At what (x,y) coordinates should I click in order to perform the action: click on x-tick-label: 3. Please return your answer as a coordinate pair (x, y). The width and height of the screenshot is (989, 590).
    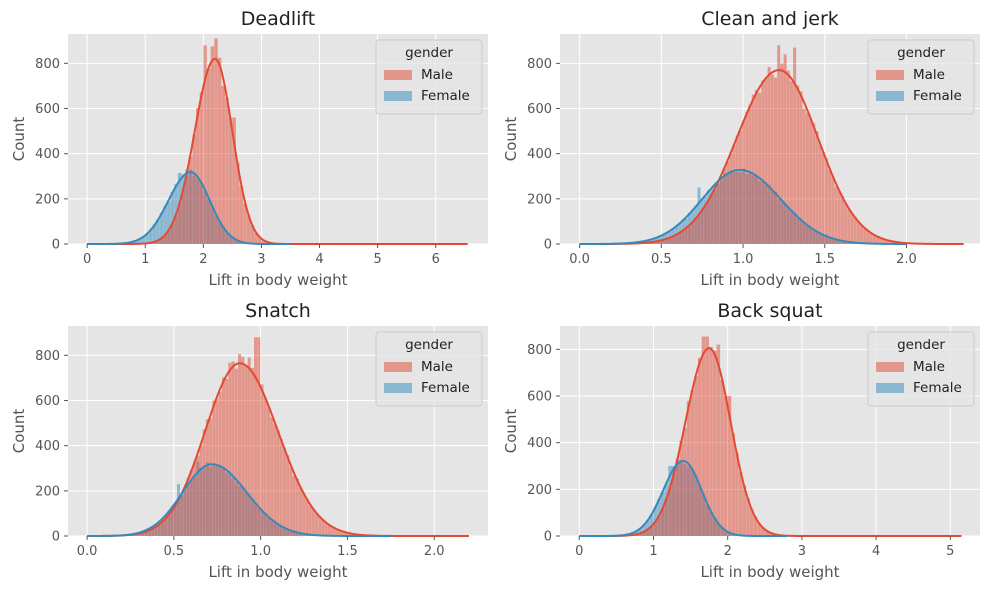
    Looking at the image, I should click on (802, 551).